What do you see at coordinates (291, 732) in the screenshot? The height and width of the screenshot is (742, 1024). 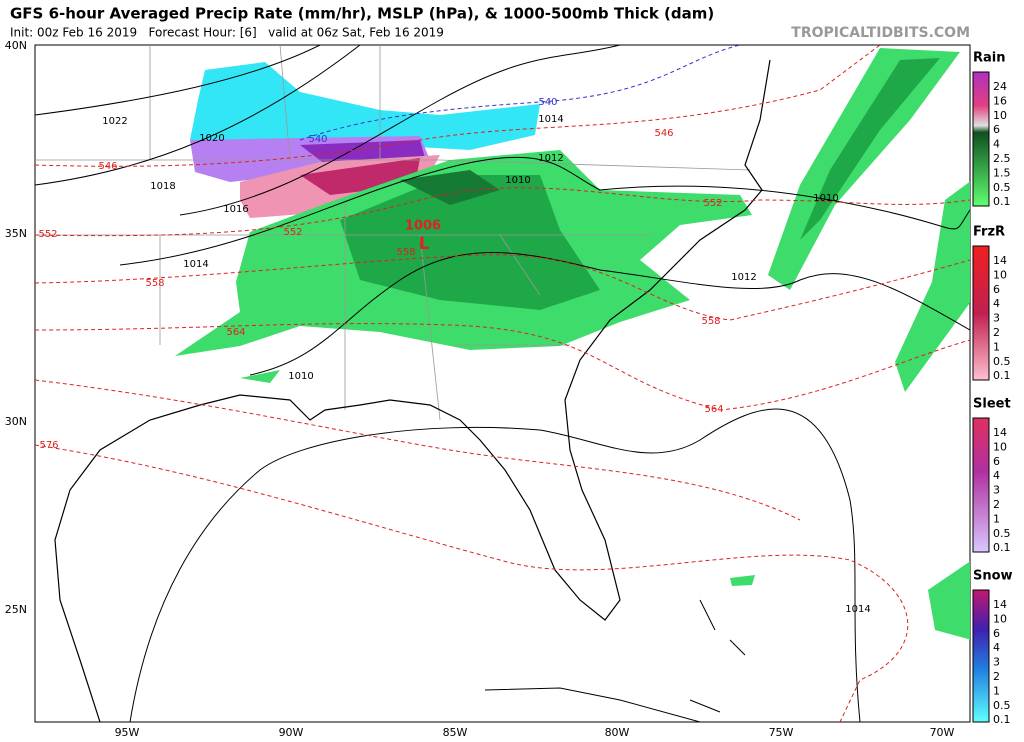 I see `lon-label: 90W` at bounding box center [291, 732].